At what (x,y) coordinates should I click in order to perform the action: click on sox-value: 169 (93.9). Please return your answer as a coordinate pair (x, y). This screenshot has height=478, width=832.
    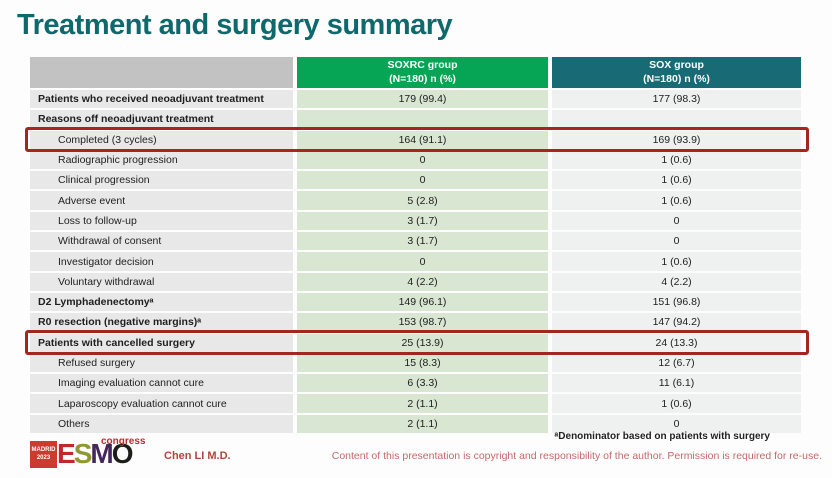
    Looking at the image, I should click on (676, 139).